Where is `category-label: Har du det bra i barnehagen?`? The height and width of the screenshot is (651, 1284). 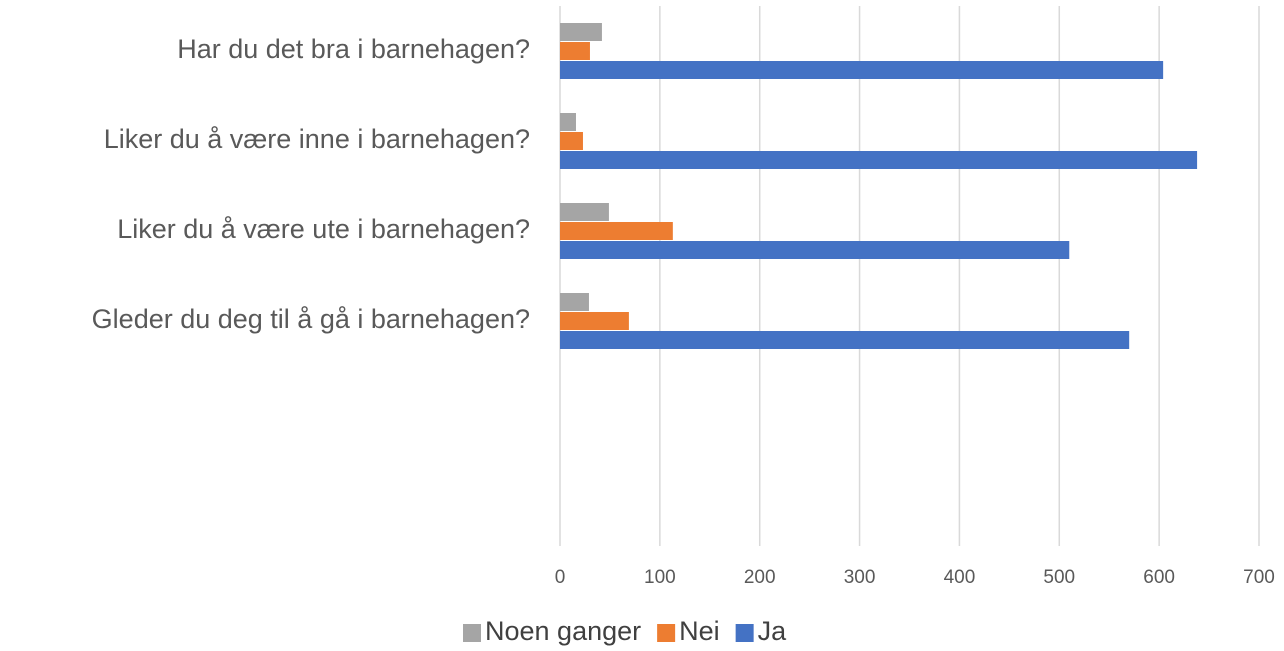
category-label: Har du det bra i barnehagen? is located at coordinates (353, 49).